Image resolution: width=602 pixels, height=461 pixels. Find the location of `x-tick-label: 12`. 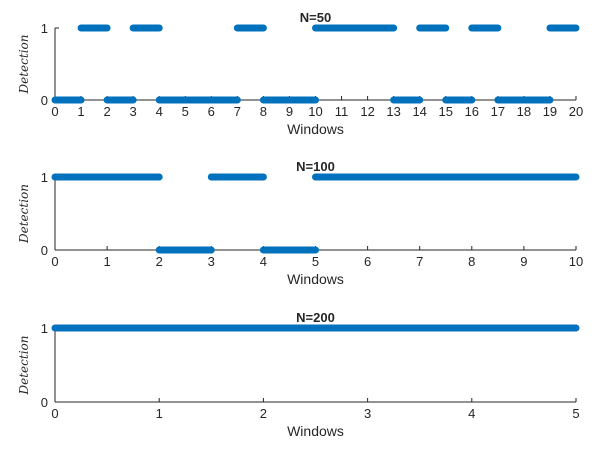

x-tick-label: 12 is located at coordinates (367, 111).